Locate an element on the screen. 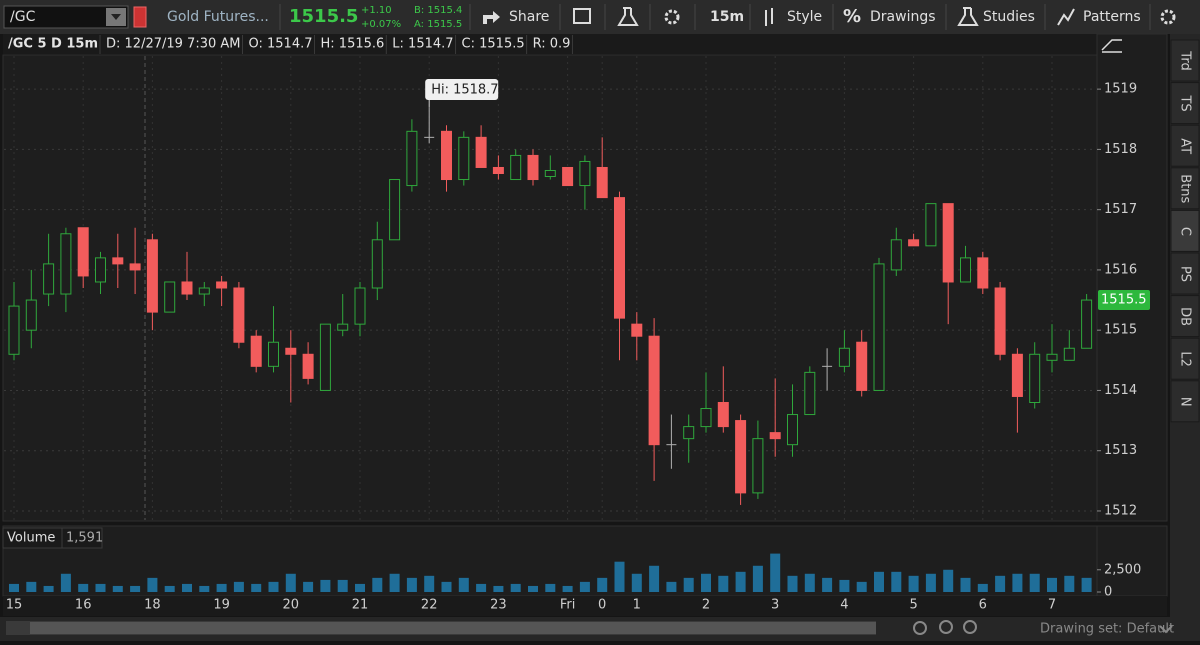  studies-button: Studies is located at coordinates (996, 16).